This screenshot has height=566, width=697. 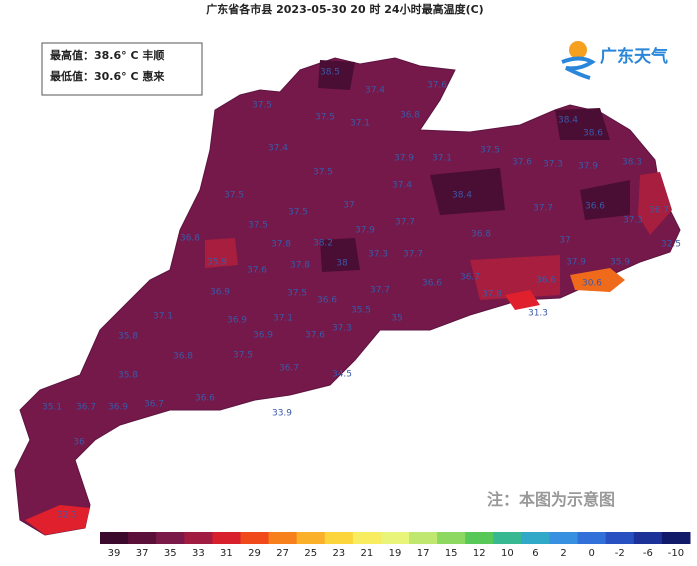 What do you see at coordinates (107, 55) in the screenshot?
I see `info-max: 最高值：38.6° C 丰顺` at bounding box center [107, 55].